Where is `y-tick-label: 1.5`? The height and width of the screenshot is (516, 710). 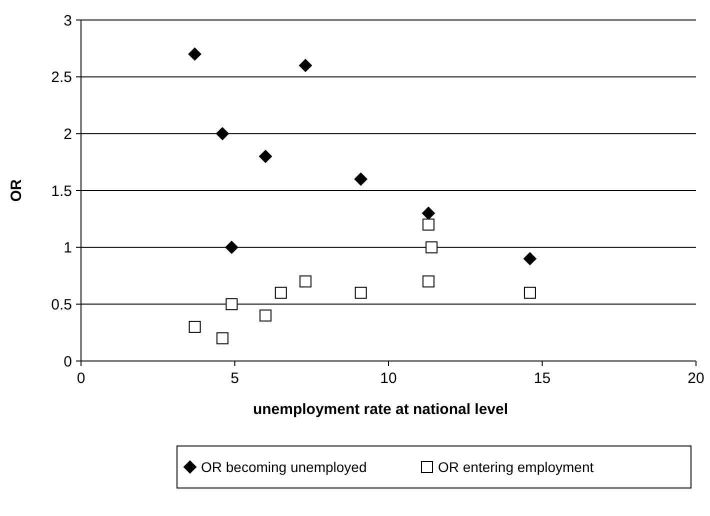 y-tick-label: 1.5 is located at coordinates (61, 191).